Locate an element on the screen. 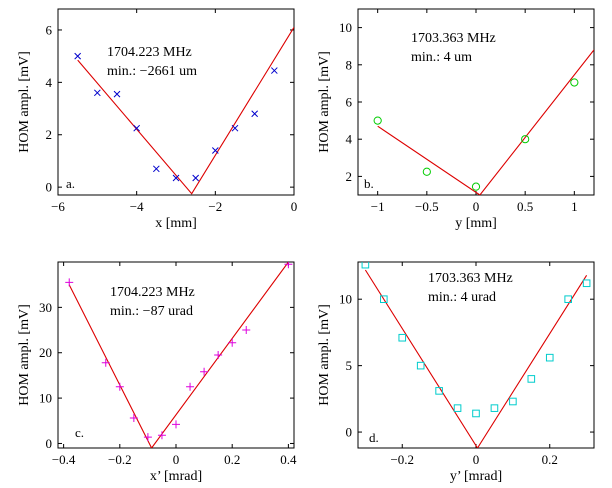 The width and height of the screenshot is (612, 488). axes-box is located at coordinates (176, 102).